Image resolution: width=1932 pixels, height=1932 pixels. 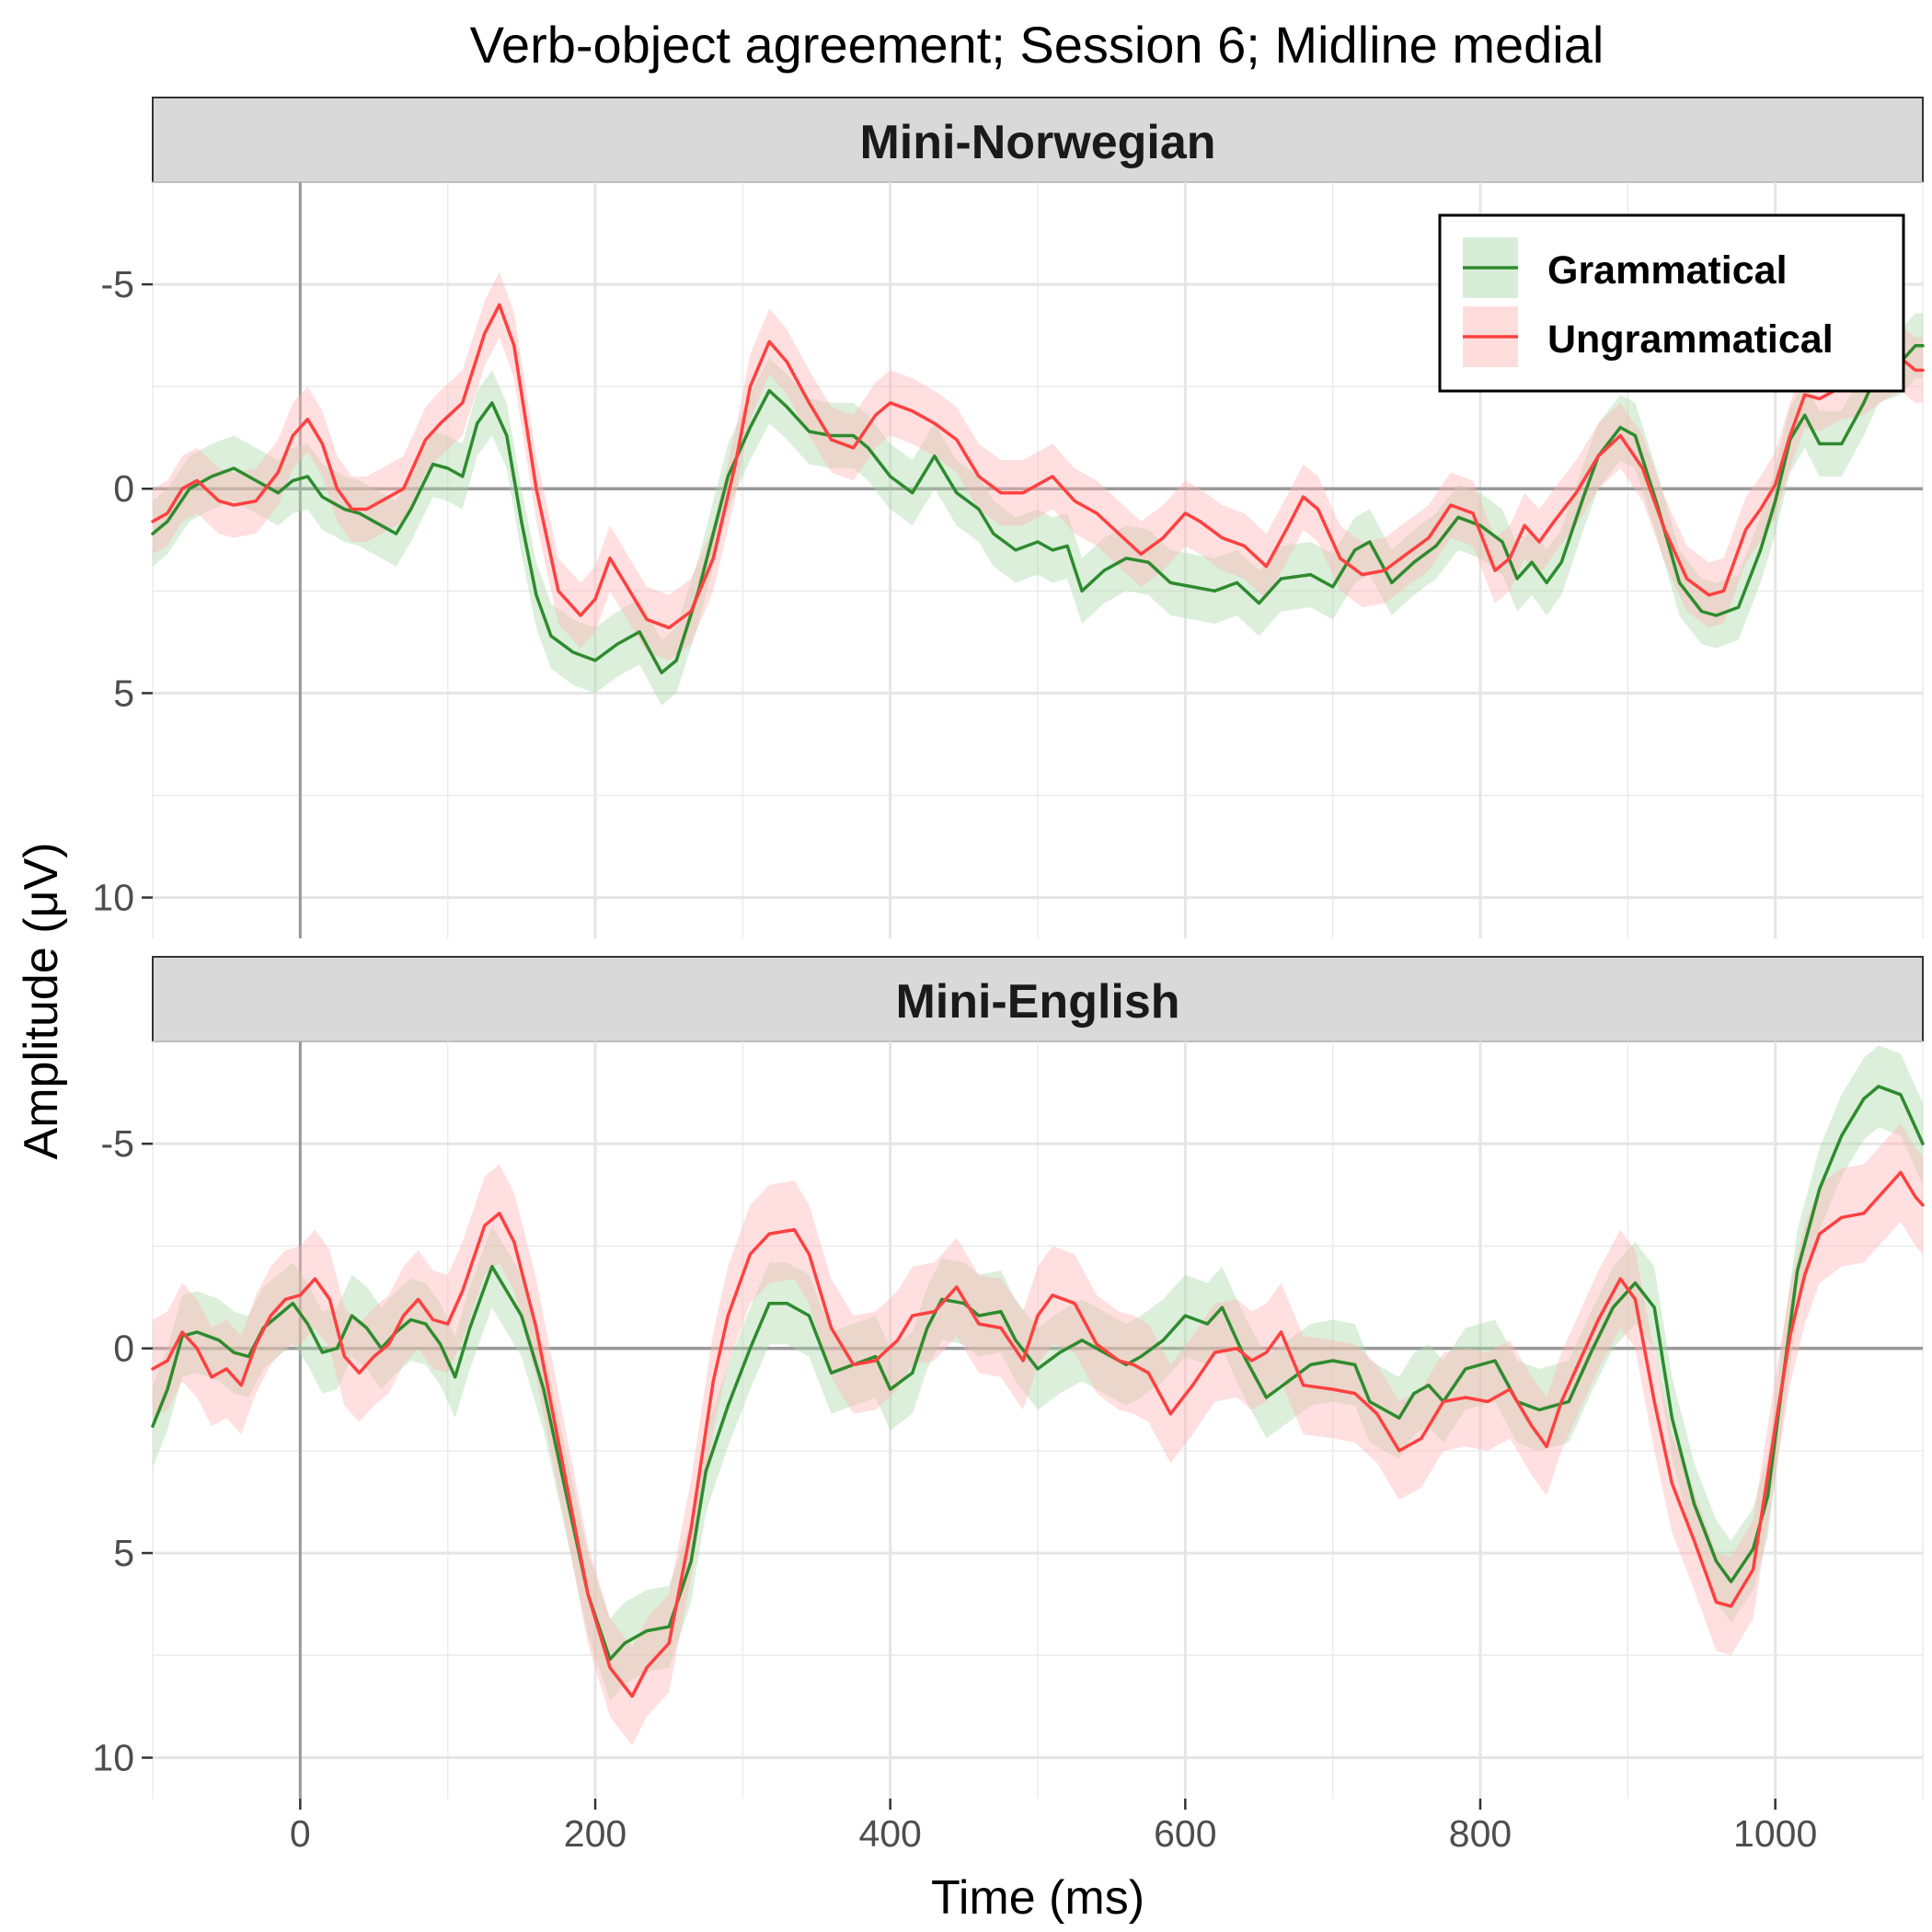 I want to click on x-axis-ticks: 0 200 400 600 800 1000, so click(x=1053, y=1827).